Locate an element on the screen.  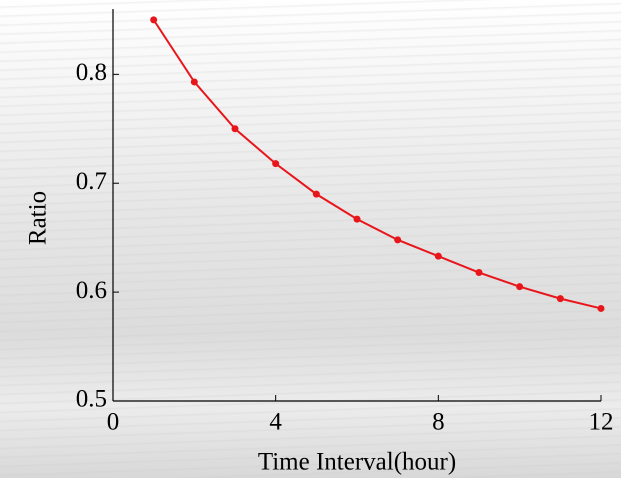
y-tick-label: 0.5 is located at coordinates (91, 399).